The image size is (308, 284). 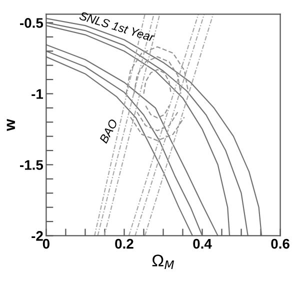 What do you see at coordinates (32, 23) in the screenshot?
I see `y-tick-label: -0.5` at bounding box center [32, 23].